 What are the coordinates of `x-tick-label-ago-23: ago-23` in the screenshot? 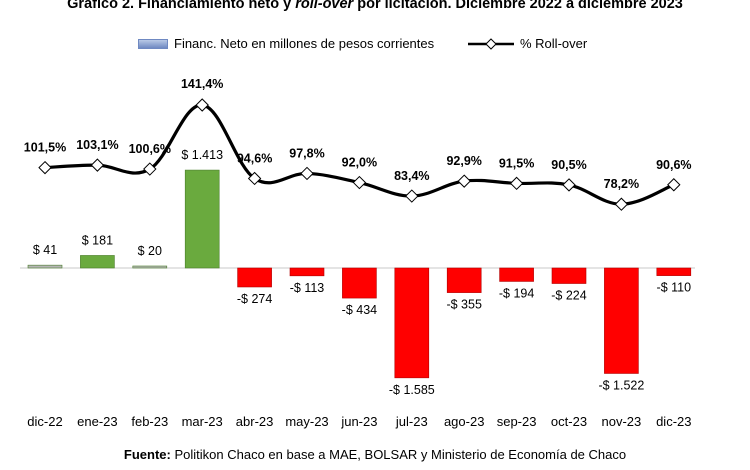 It's located at (464, 421).